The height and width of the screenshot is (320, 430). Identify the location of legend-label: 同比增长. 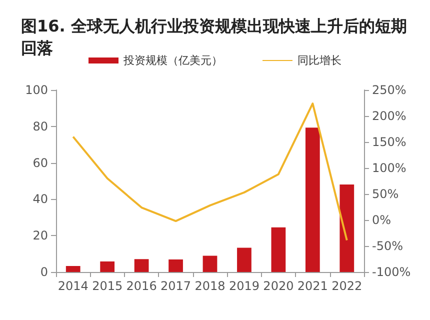
(320, 60).